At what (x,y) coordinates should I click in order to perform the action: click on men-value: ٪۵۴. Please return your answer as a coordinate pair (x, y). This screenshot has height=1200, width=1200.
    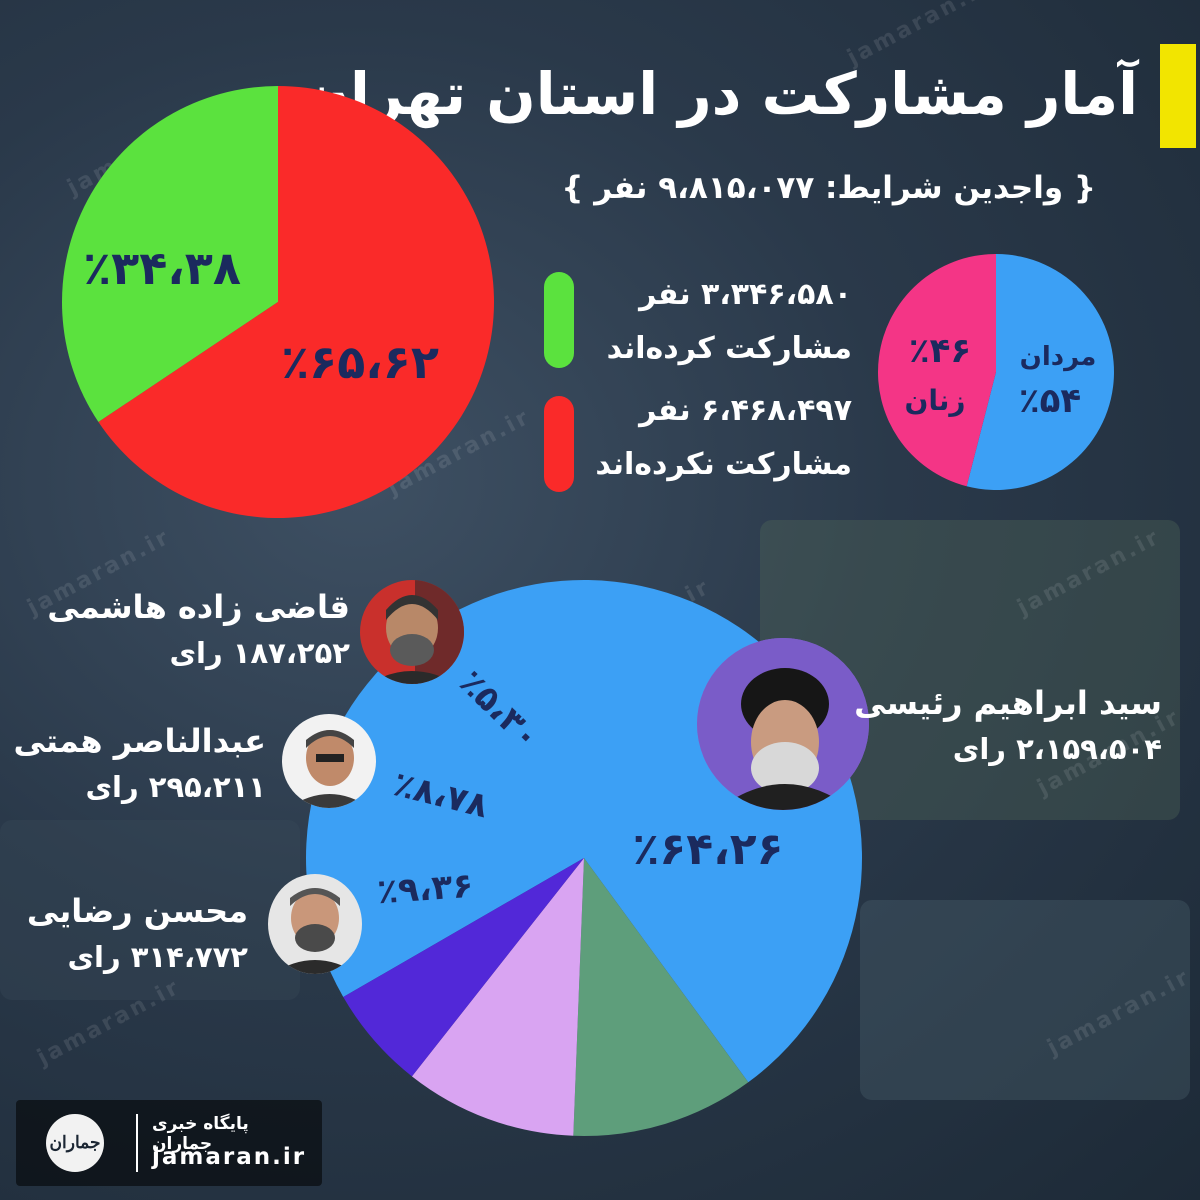
    Looking at the image, I should click on (1050, 401).